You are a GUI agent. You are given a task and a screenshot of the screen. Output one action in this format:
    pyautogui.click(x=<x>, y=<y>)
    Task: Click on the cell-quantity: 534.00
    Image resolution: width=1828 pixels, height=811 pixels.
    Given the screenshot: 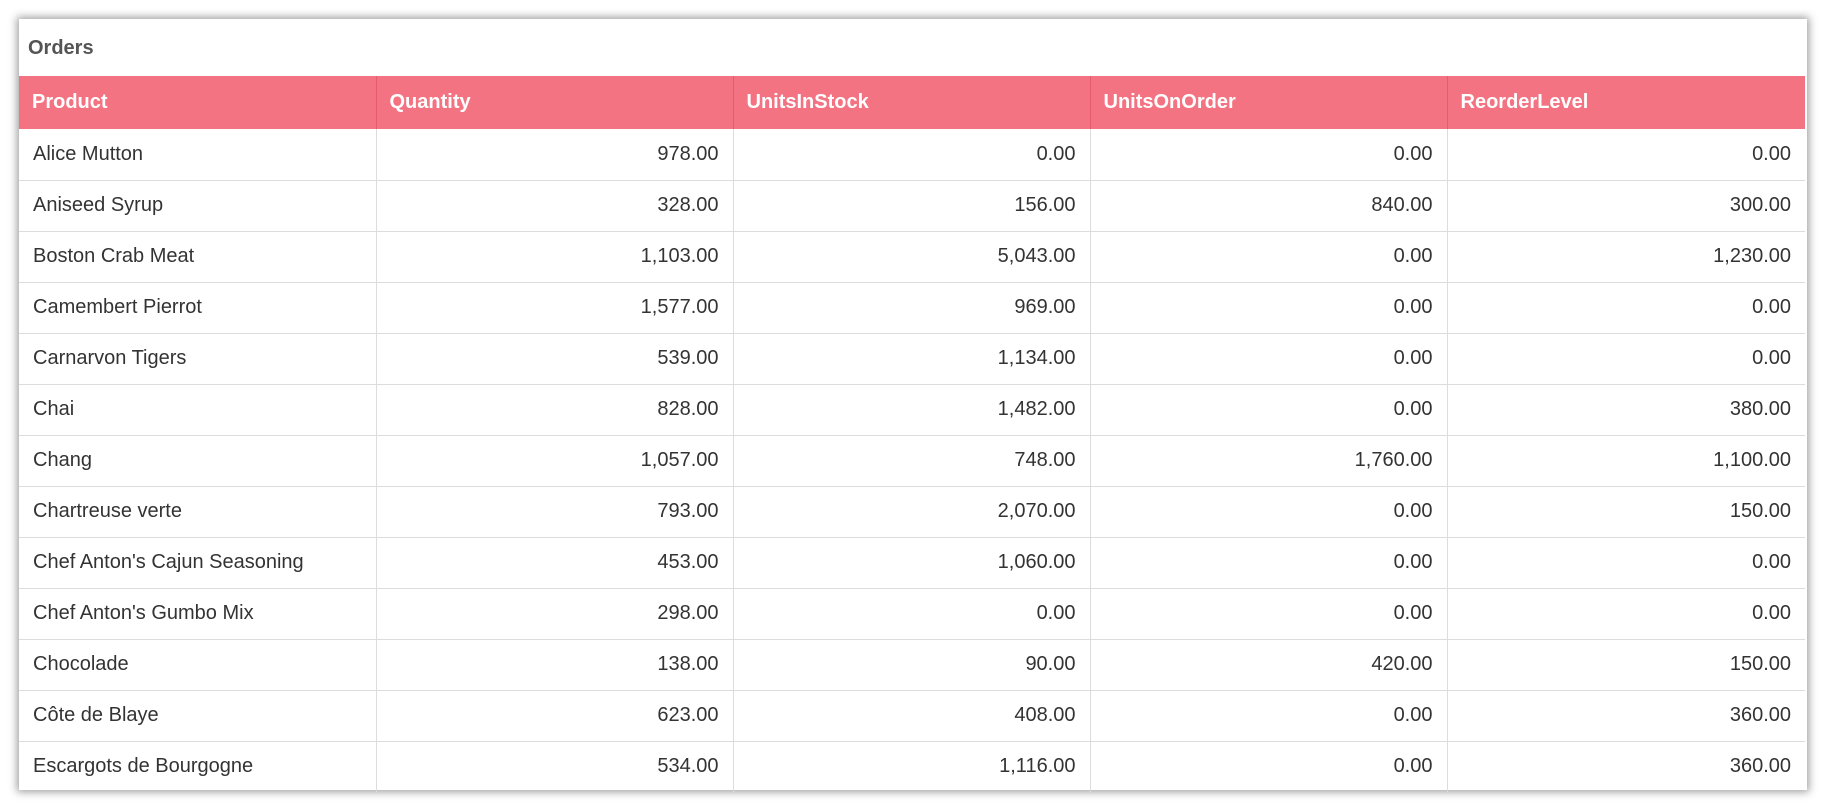 What is the action you would take?
    pyautogui.click(x=555, y=766)
    